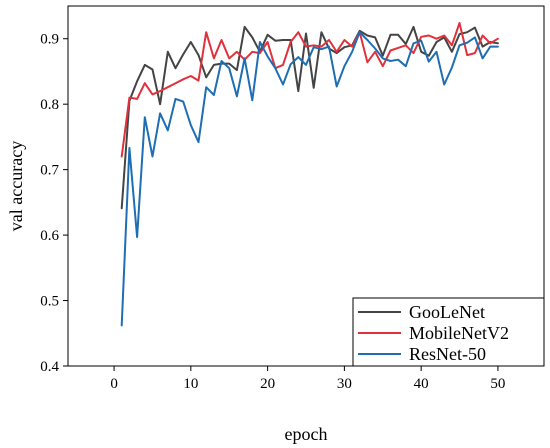 This screenshot has height=448, width=550. I want to click on y-tick-label: 0.8, so click(49, 105).